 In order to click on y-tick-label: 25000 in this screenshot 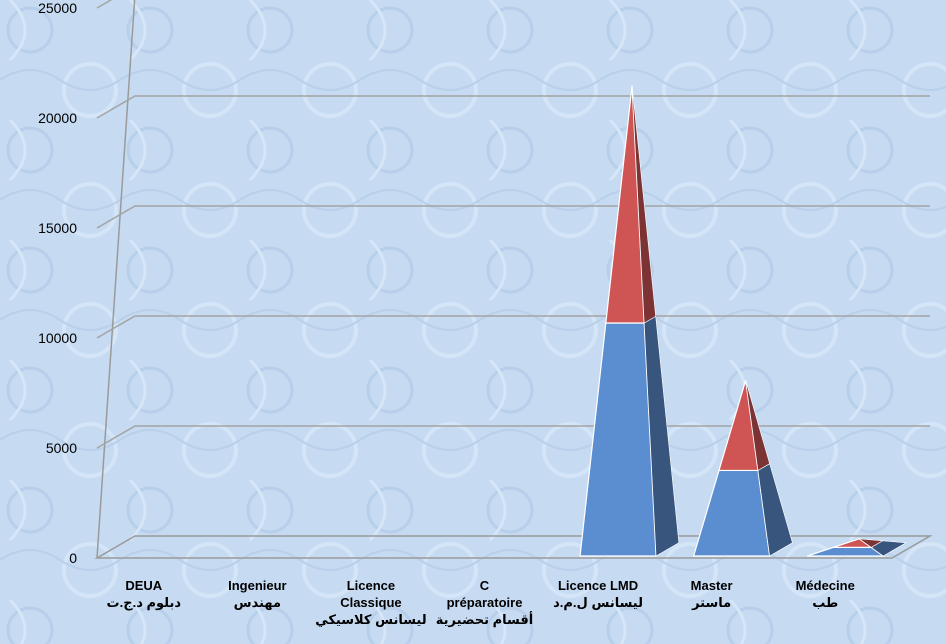, I will do `click(57, 8)`.